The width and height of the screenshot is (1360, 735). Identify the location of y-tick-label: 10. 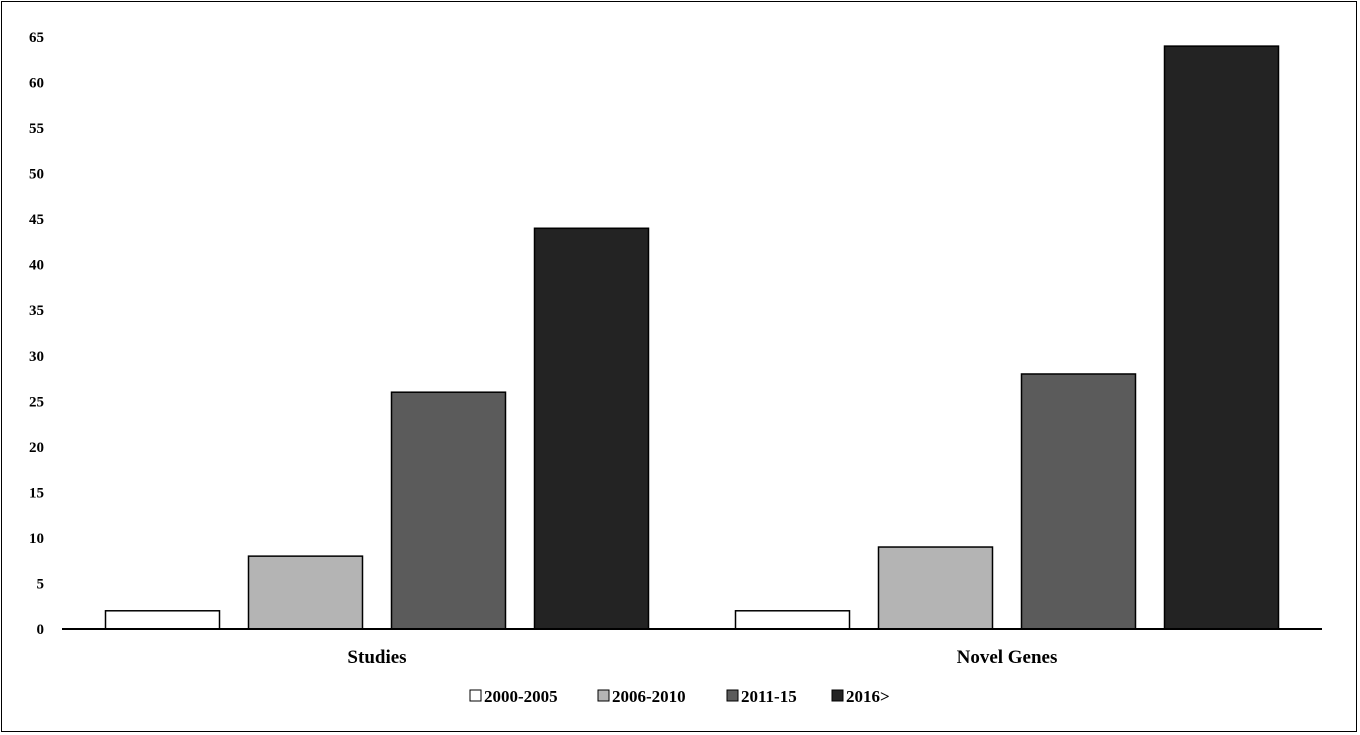
(36, 539).